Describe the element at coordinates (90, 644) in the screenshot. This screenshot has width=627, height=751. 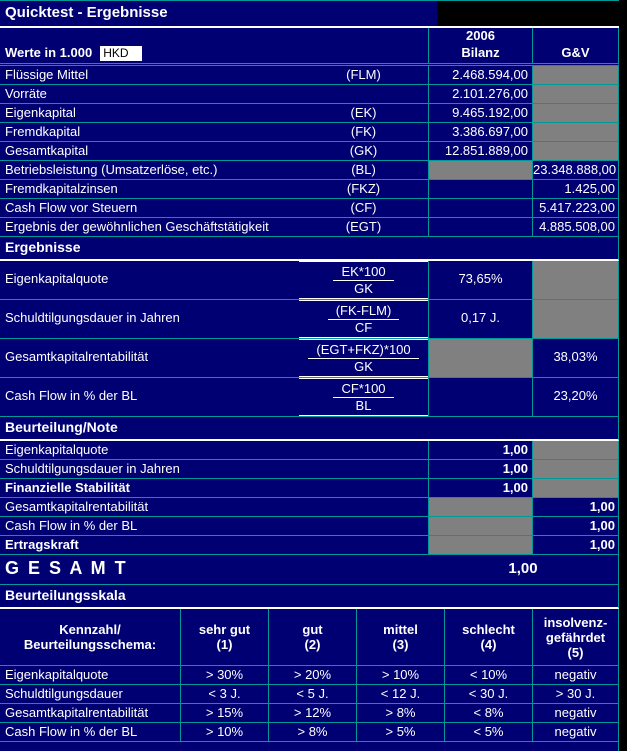
I see `scale-header-line: Beurteilungsschema:` at that location.